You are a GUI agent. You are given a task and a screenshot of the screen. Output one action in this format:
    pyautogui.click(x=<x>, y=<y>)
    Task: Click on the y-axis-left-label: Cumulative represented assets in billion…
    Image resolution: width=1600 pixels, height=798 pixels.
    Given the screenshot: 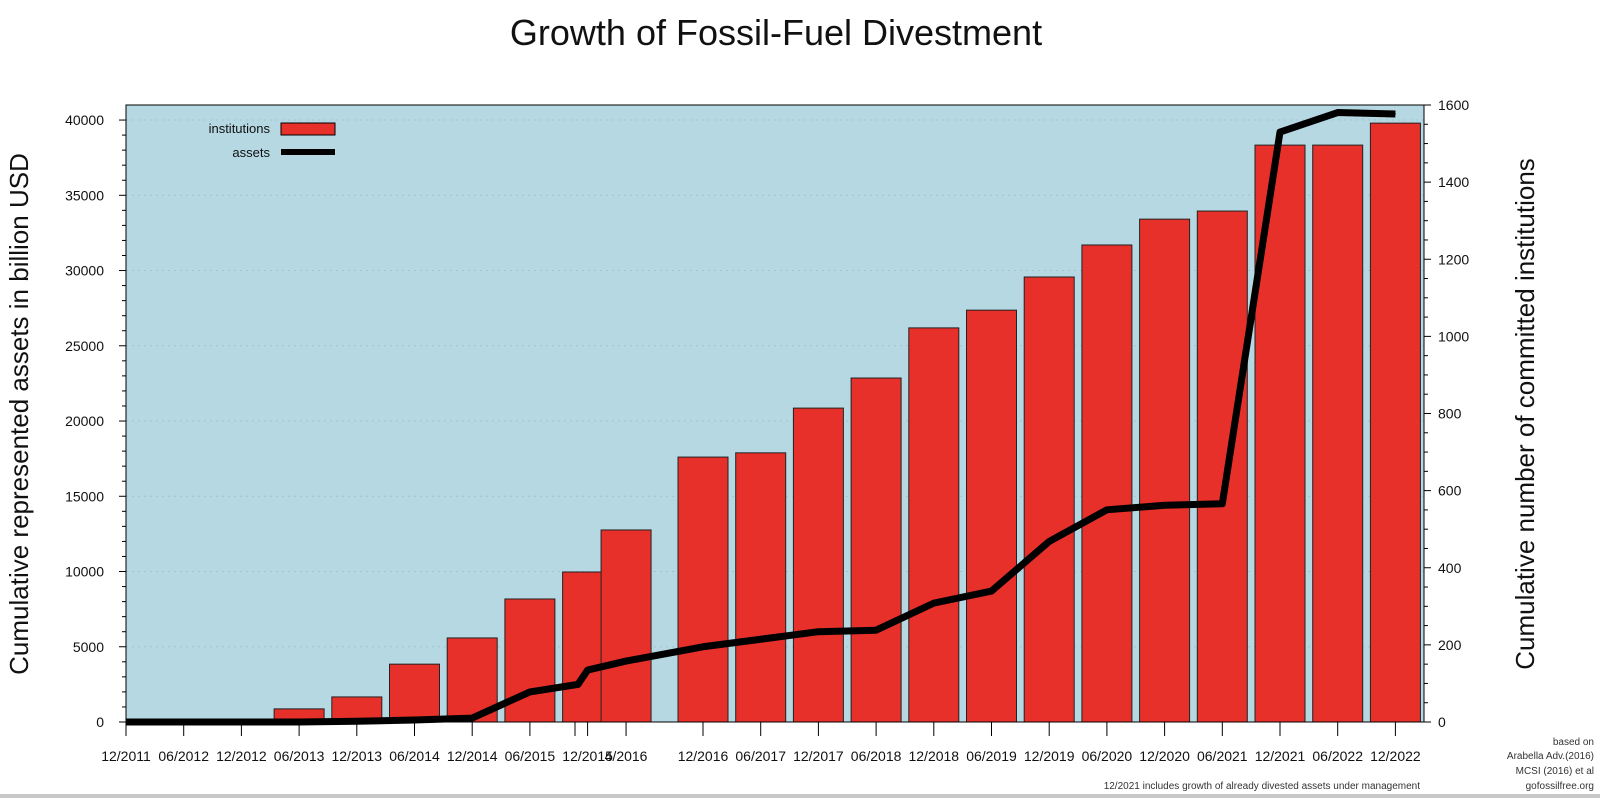 What is the action you would take?
    pyautogui.click(x=19, y=414)
    